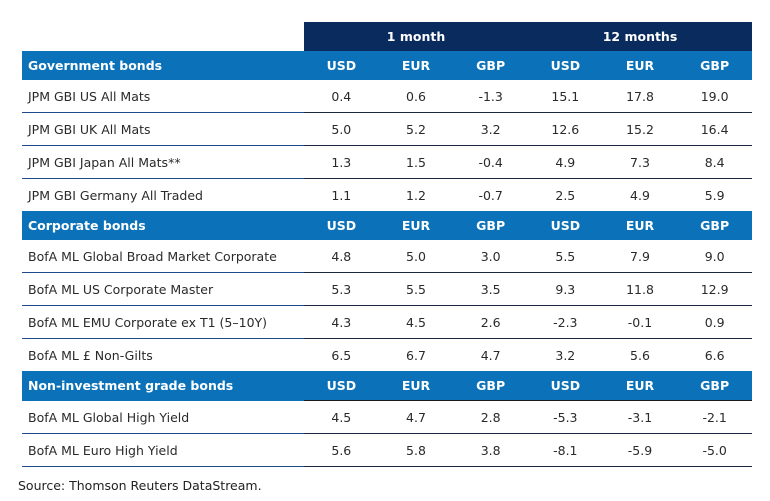  I want to click on return-value: -5.9, so click(640, 450).